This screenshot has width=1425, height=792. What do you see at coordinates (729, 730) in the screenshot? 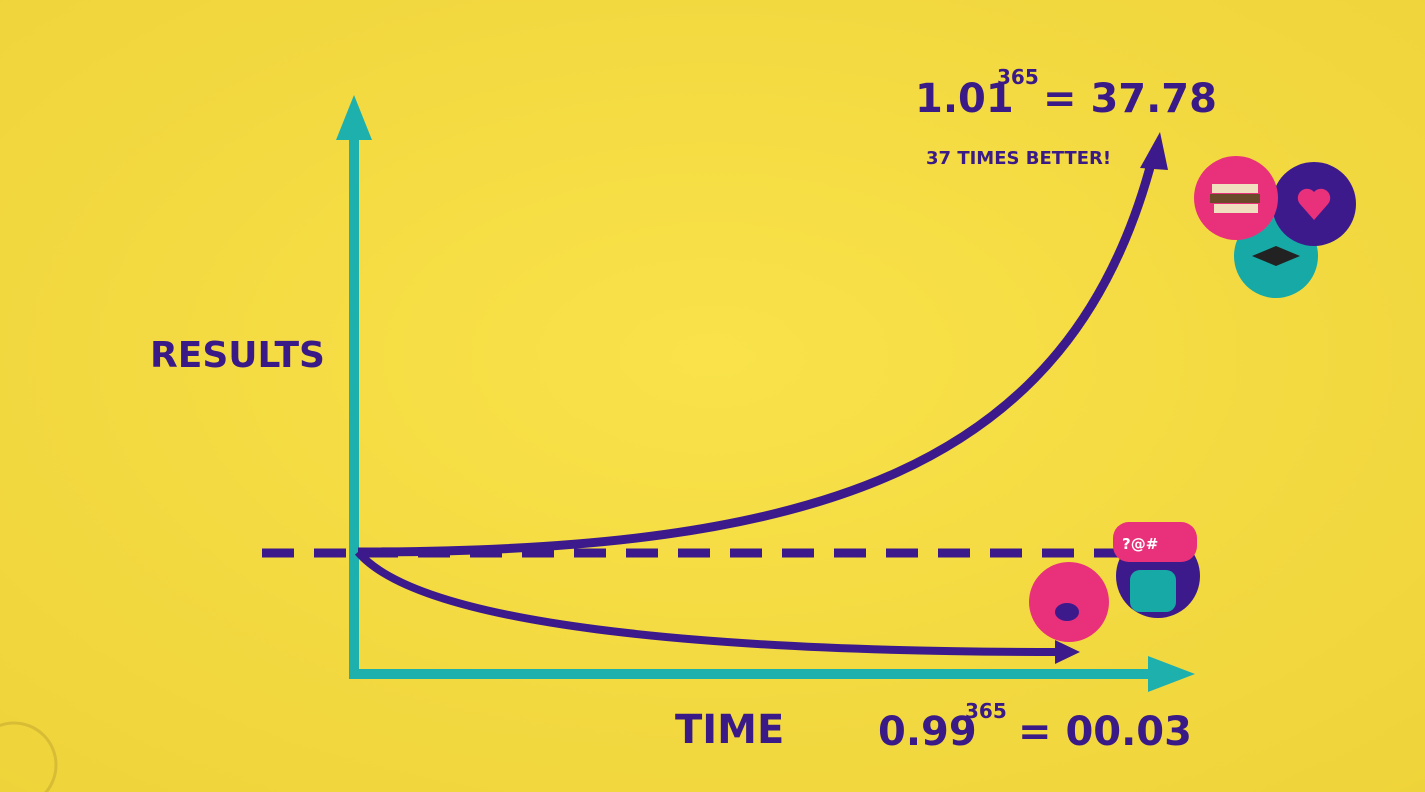
I see `x-axis-label: TIME` at bounding box center [729, 730].